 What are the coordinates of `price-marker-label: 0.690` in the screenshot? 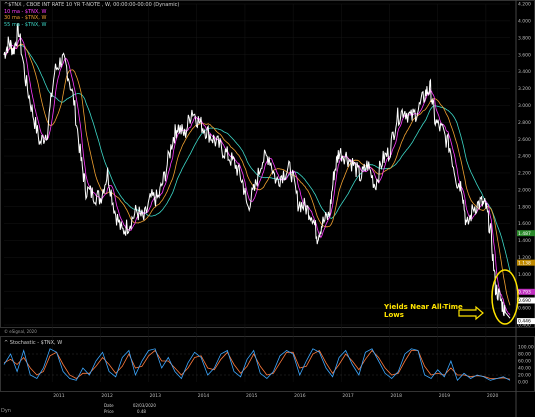 It's located at (524, 301).